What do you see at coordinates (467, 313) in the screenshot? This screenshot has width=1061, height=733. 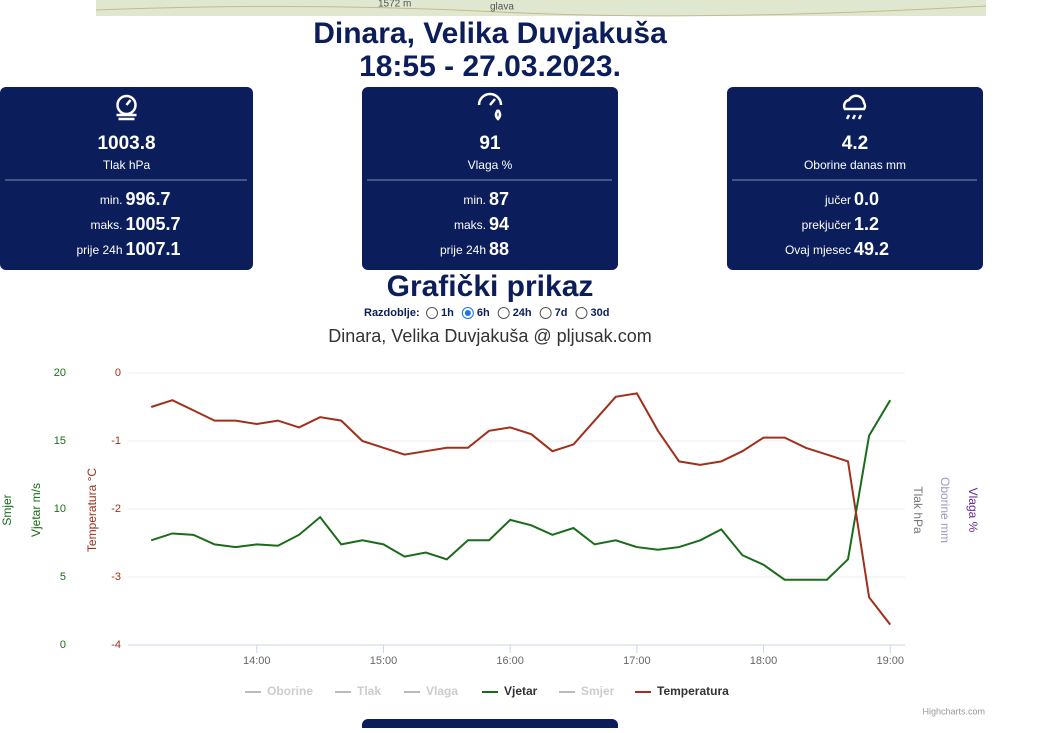 I see `period-radio-dot` at bounding box center [467, 313].